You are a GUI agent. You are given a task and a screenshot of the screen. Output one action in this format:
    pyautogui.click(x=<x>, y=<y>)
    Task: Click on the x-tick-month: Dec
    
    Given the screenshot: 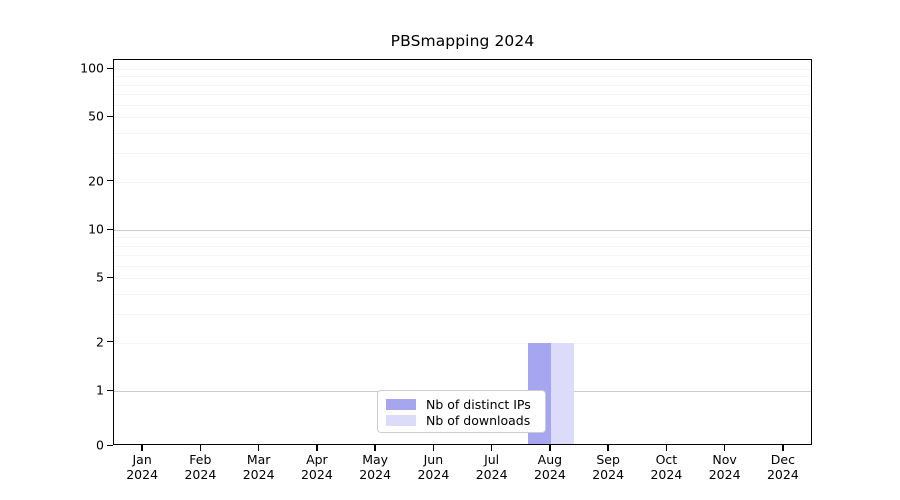 What is the action you would take?
    pyautogui.click(x=782, y=459)
    